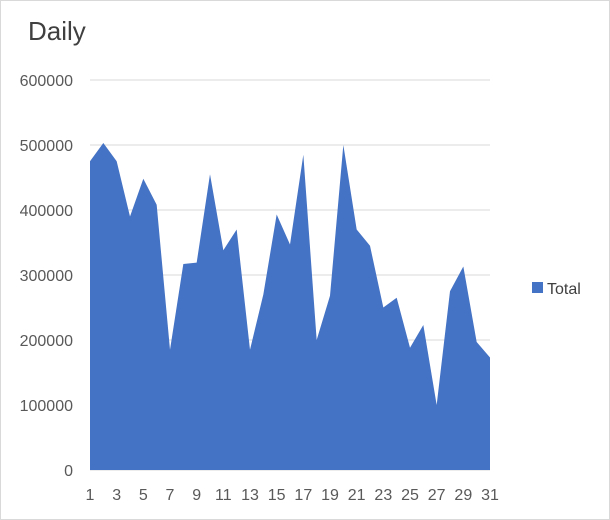 This screenshot has height=520, width=610. What do you see at coordinates (437, 495) in the screenshot?
I see `x-tick-label: 27` at bounding box center [437, 495].